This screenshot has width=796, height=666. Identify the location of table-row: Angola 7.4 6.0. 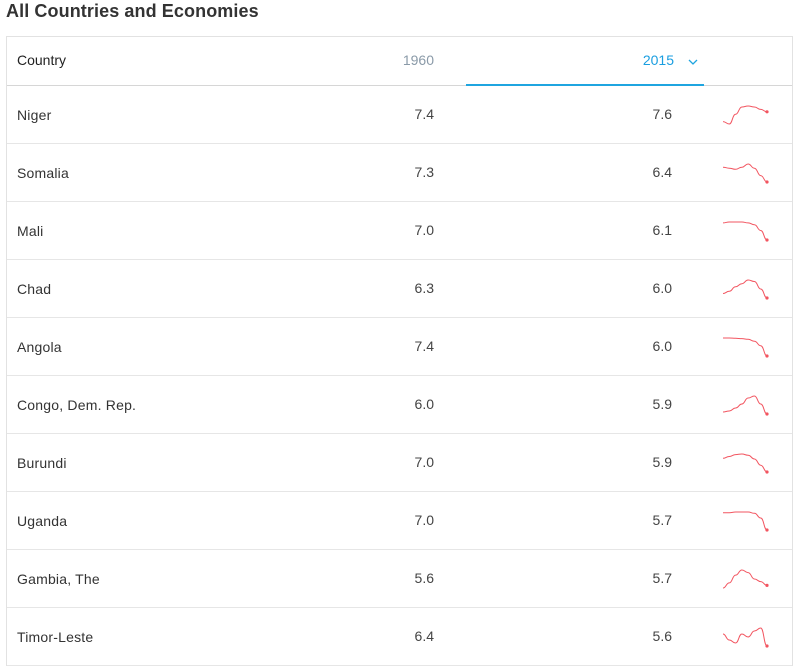
(399, 347).